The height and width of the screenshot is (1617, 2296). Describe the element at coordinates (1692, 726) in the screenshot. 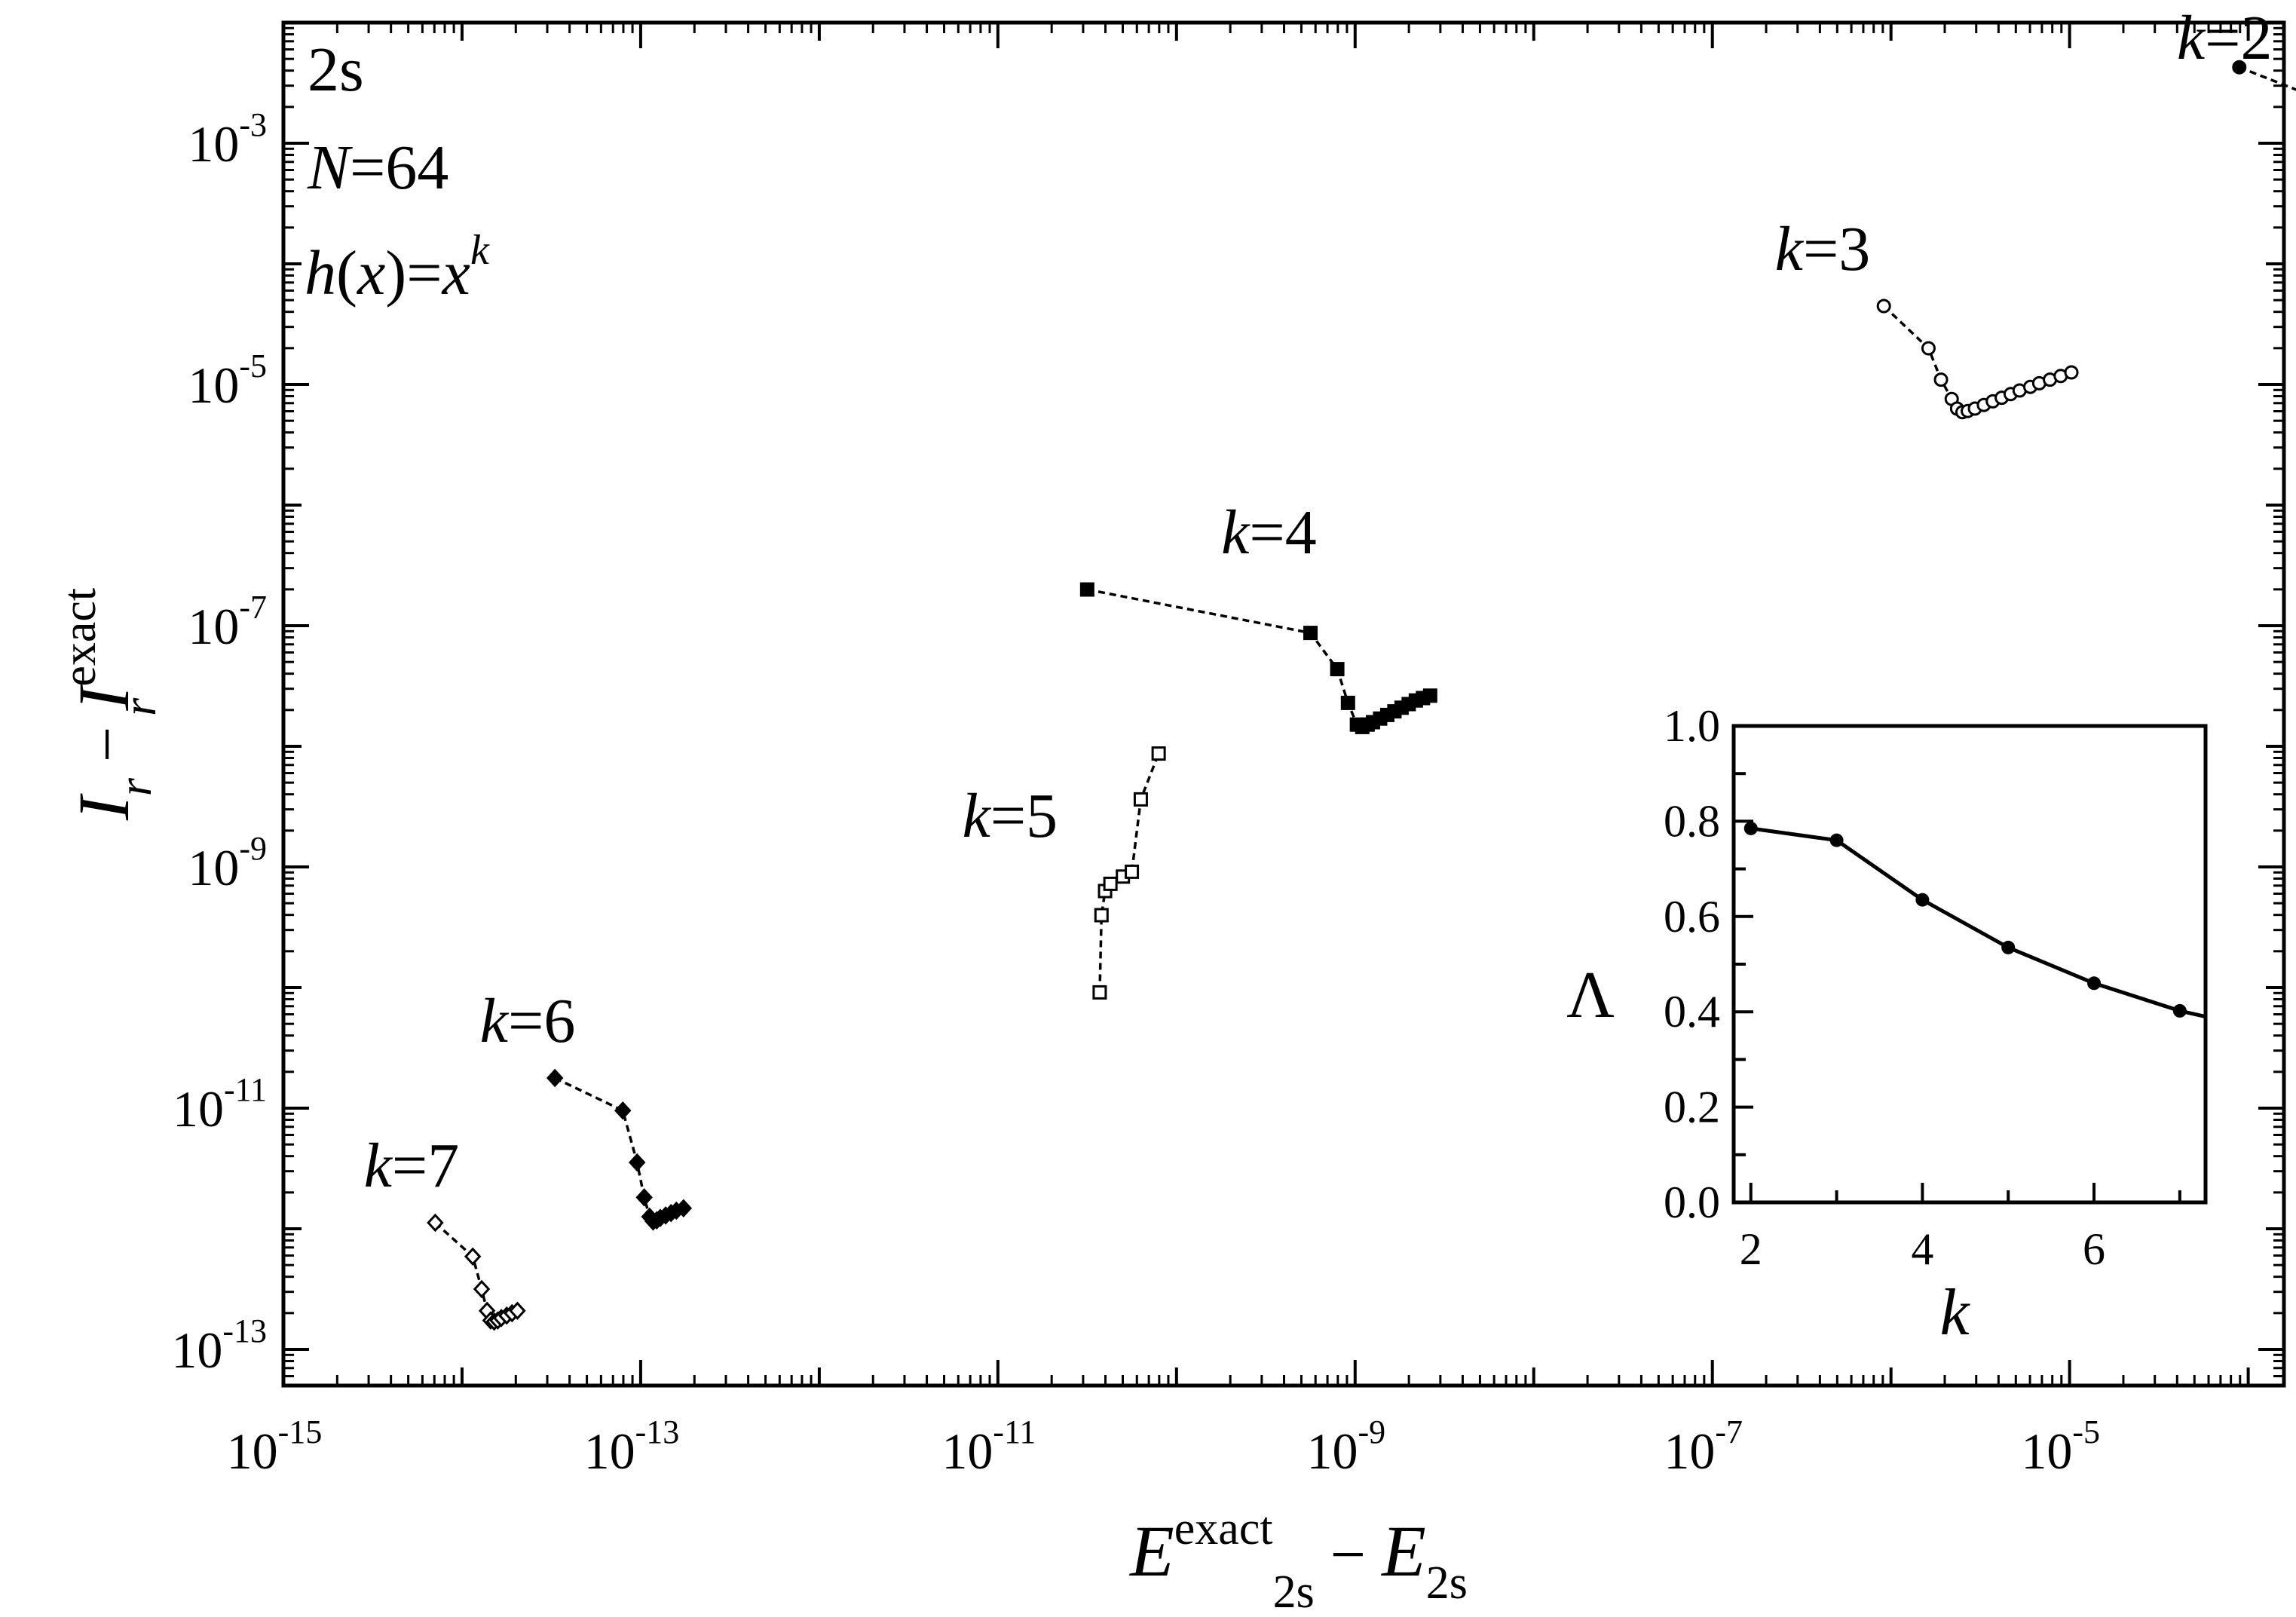

I see `inset-y-tick-label: 1.0` at that location.